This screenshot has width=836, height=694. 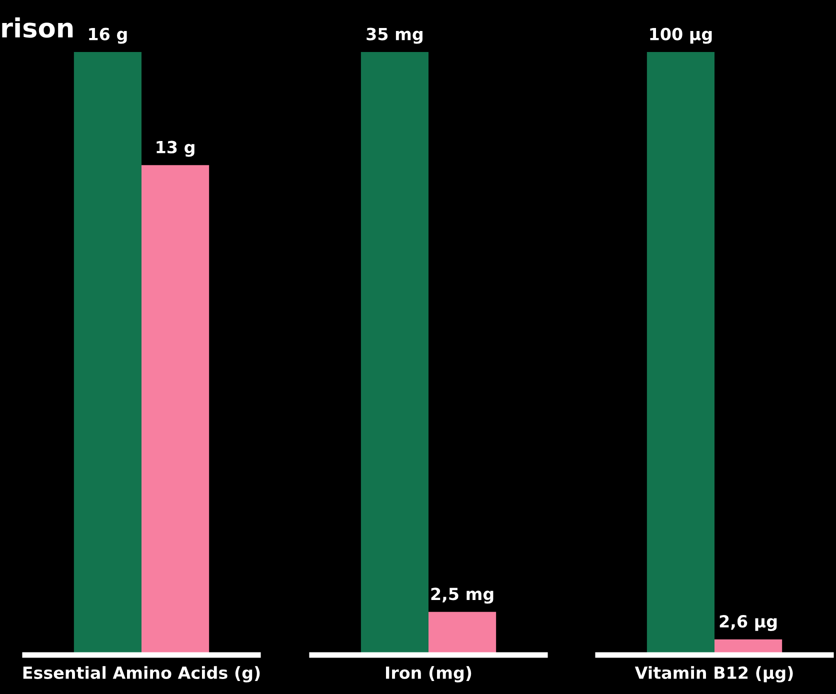 I want to click on x-tick-label: Essential Amino Acids (g), so click(x=141, y=674).